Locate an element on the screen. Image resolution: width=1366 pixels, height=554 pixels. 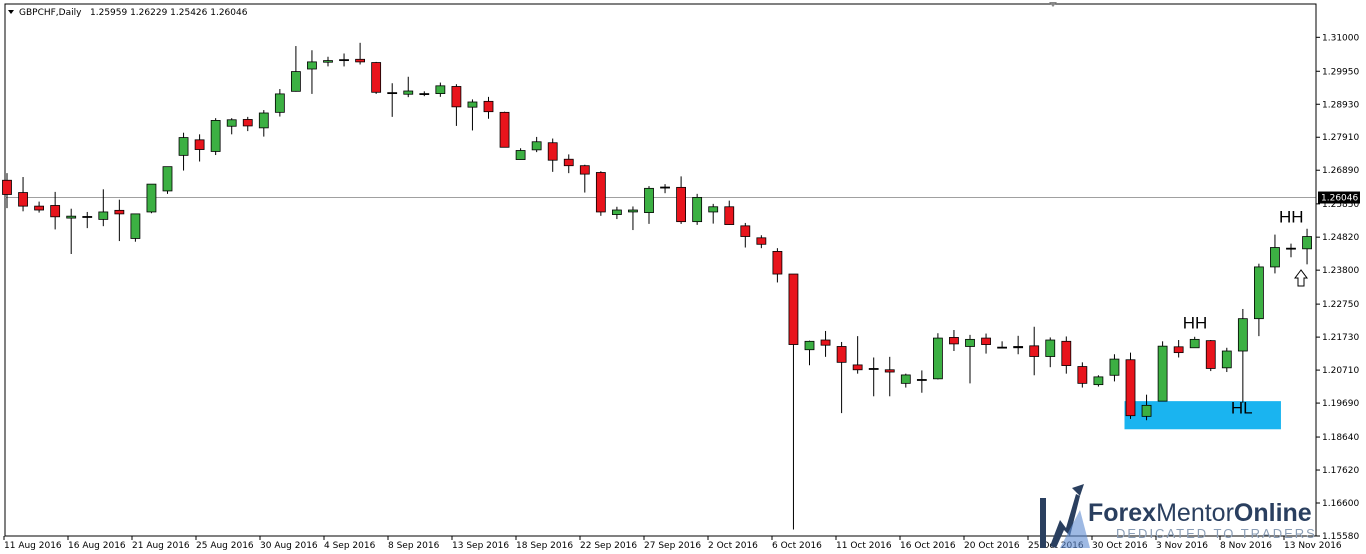
price-tick-label: 1.15580 is located at coordinates (1340, 537).